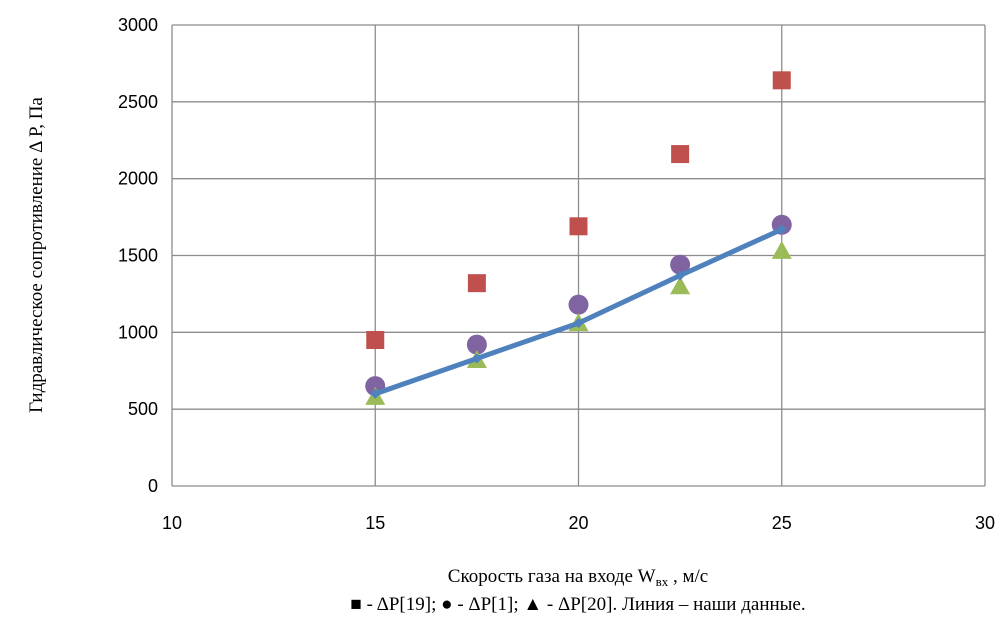  Describe the element at coordinates (138, 102) in the screenshot. I see `y-tick-label: 2500` at that location.